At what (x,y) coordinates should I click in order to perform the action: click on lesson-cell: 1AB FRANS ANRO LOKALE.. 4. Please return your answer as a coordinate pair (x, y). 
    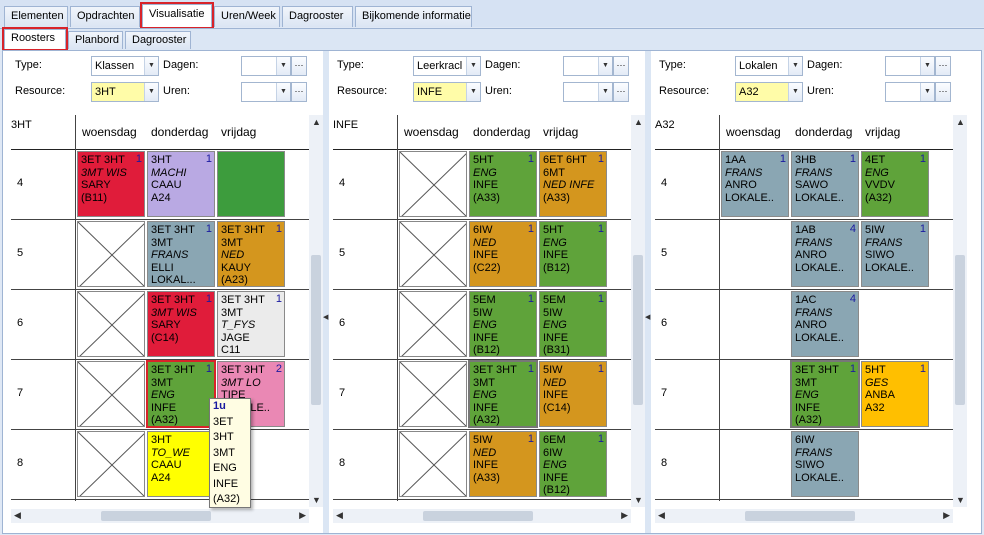
    Looking at the image, I should click on (825, 254).